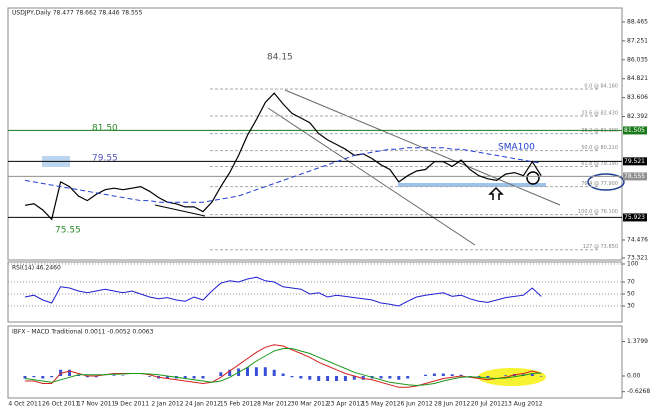  I want to click on price-label: 79.521, so click(634, 161).